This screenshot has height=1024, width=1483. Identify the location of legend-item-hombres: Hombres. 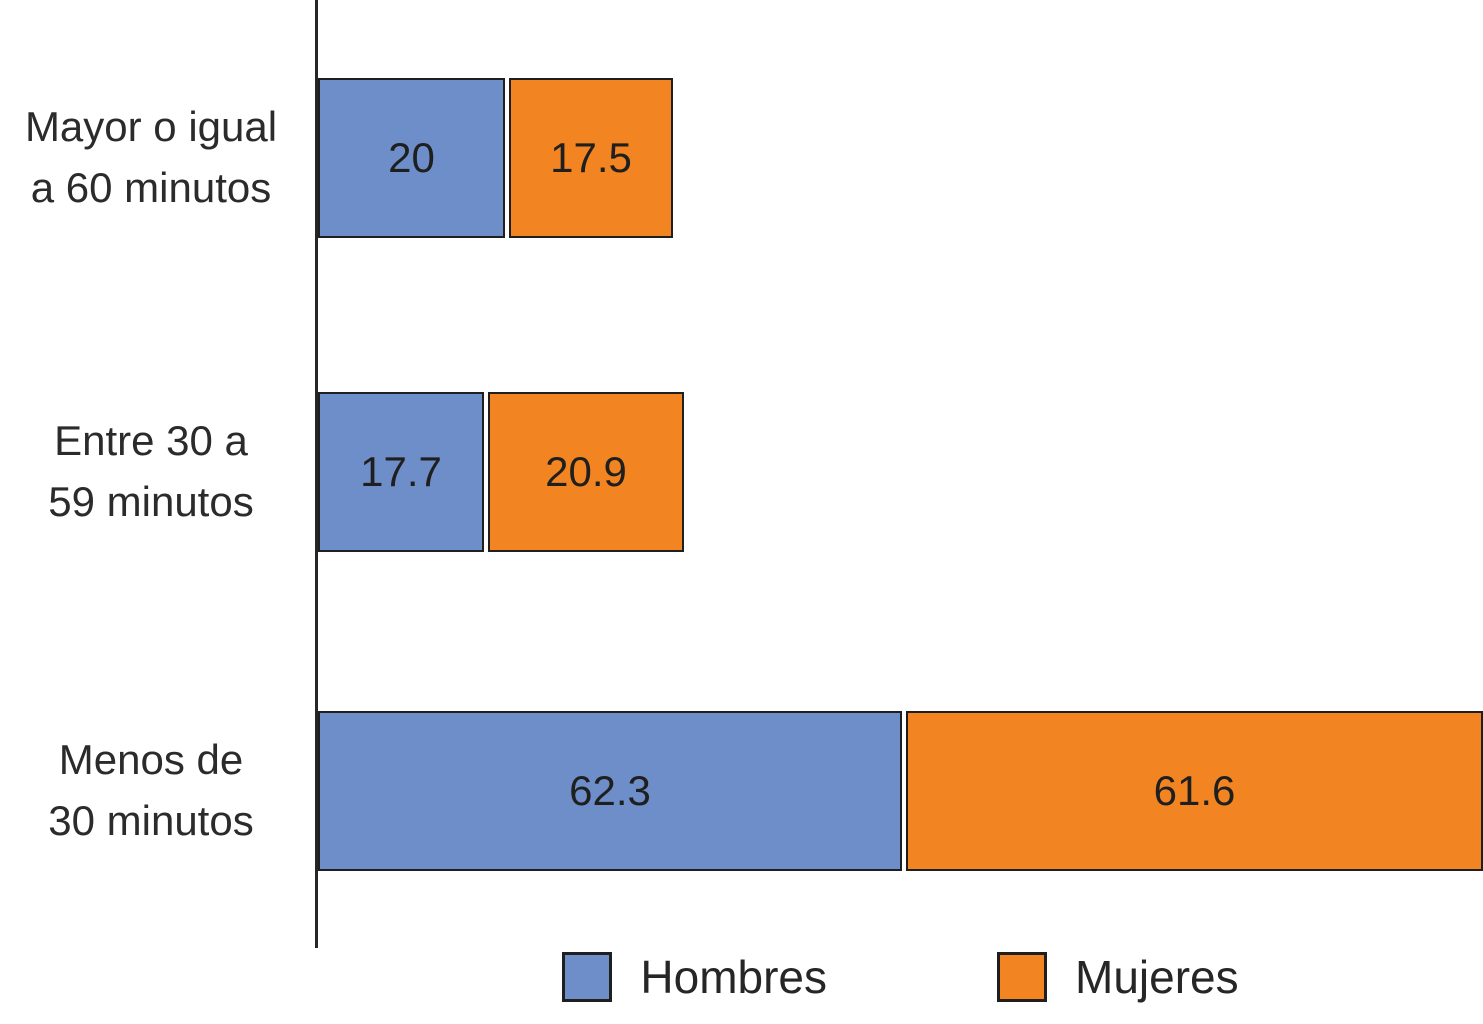
(694, 977).